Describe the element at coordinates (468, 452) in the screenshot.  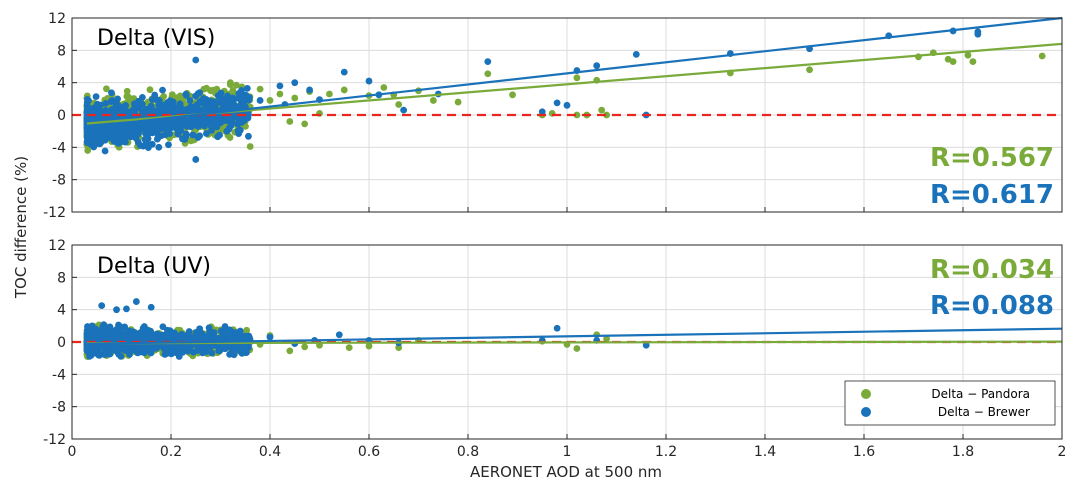
I see `x-tick-label: 0.8` at that location.